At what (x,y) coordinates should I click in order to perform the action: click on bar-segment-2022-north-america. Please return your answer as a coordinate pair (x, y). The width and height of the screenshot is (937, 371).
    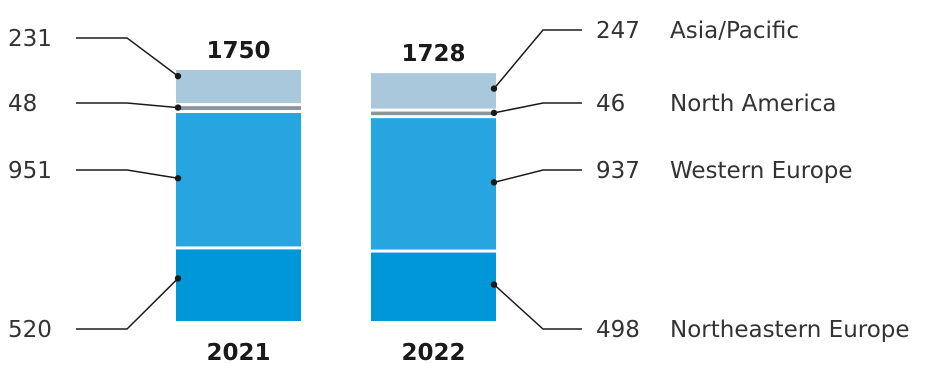
    Looking at the image, I should click on (433, 113).